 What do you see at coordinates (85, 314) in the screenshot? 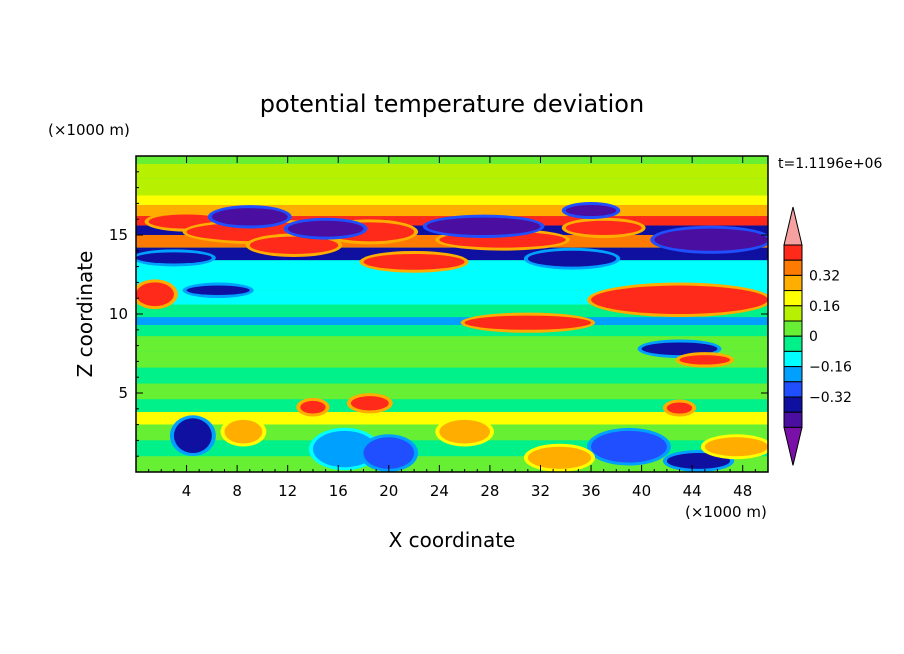
I see `y-axis-label: Z coordinate` at bounding box center [85, 314].